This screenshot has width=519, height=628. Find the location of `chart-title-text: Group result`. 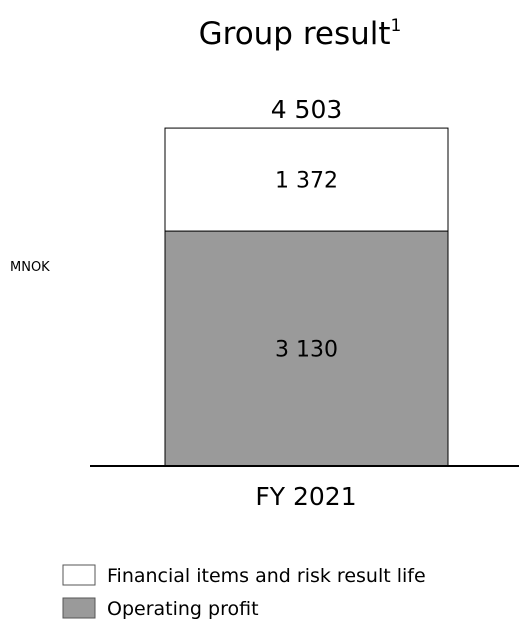

chart-title-text: Group result is located at coordinates (295, 34).